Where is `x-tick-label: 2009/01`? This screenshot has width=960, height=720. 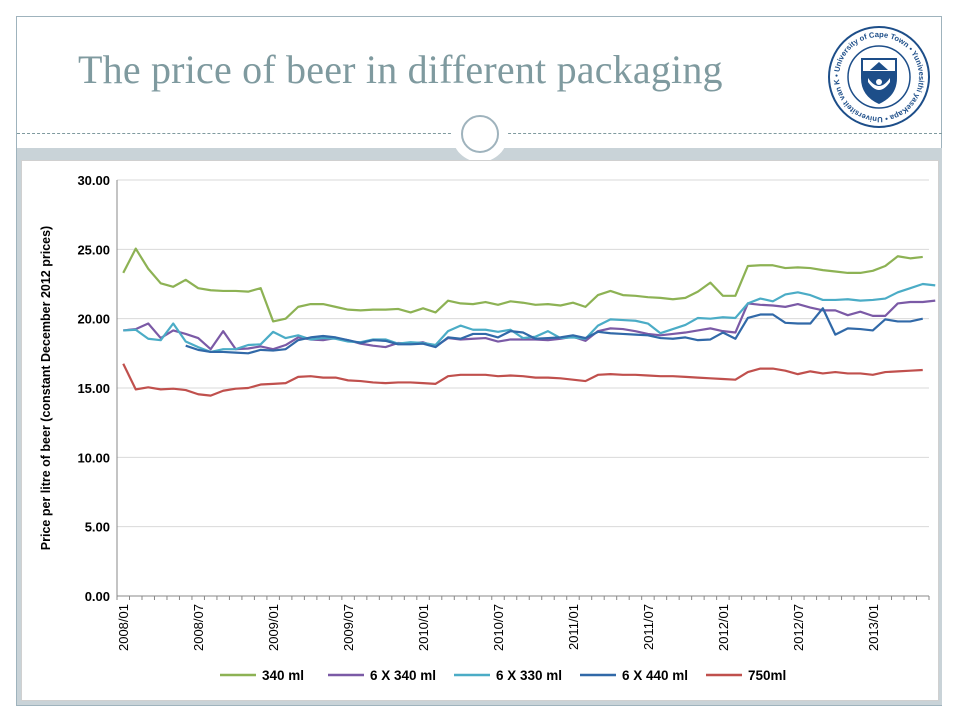 x-tick-label: 2009/01 is located at coordinates (273, 627).